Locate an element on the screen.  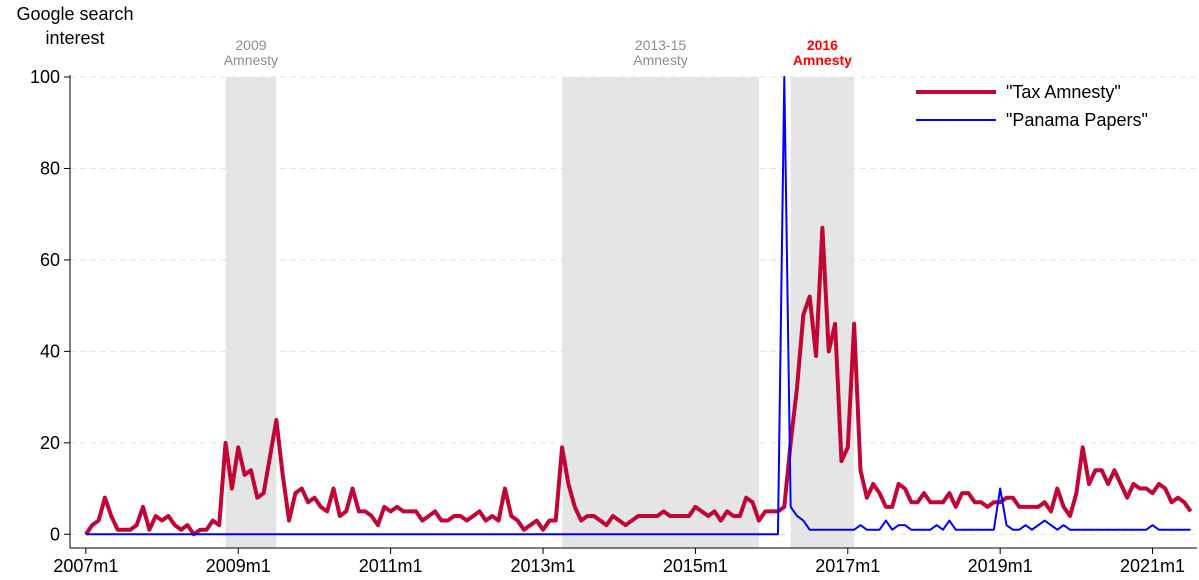
legend-label: "Tax Amnesty" is located at coordinates (1063, 92).